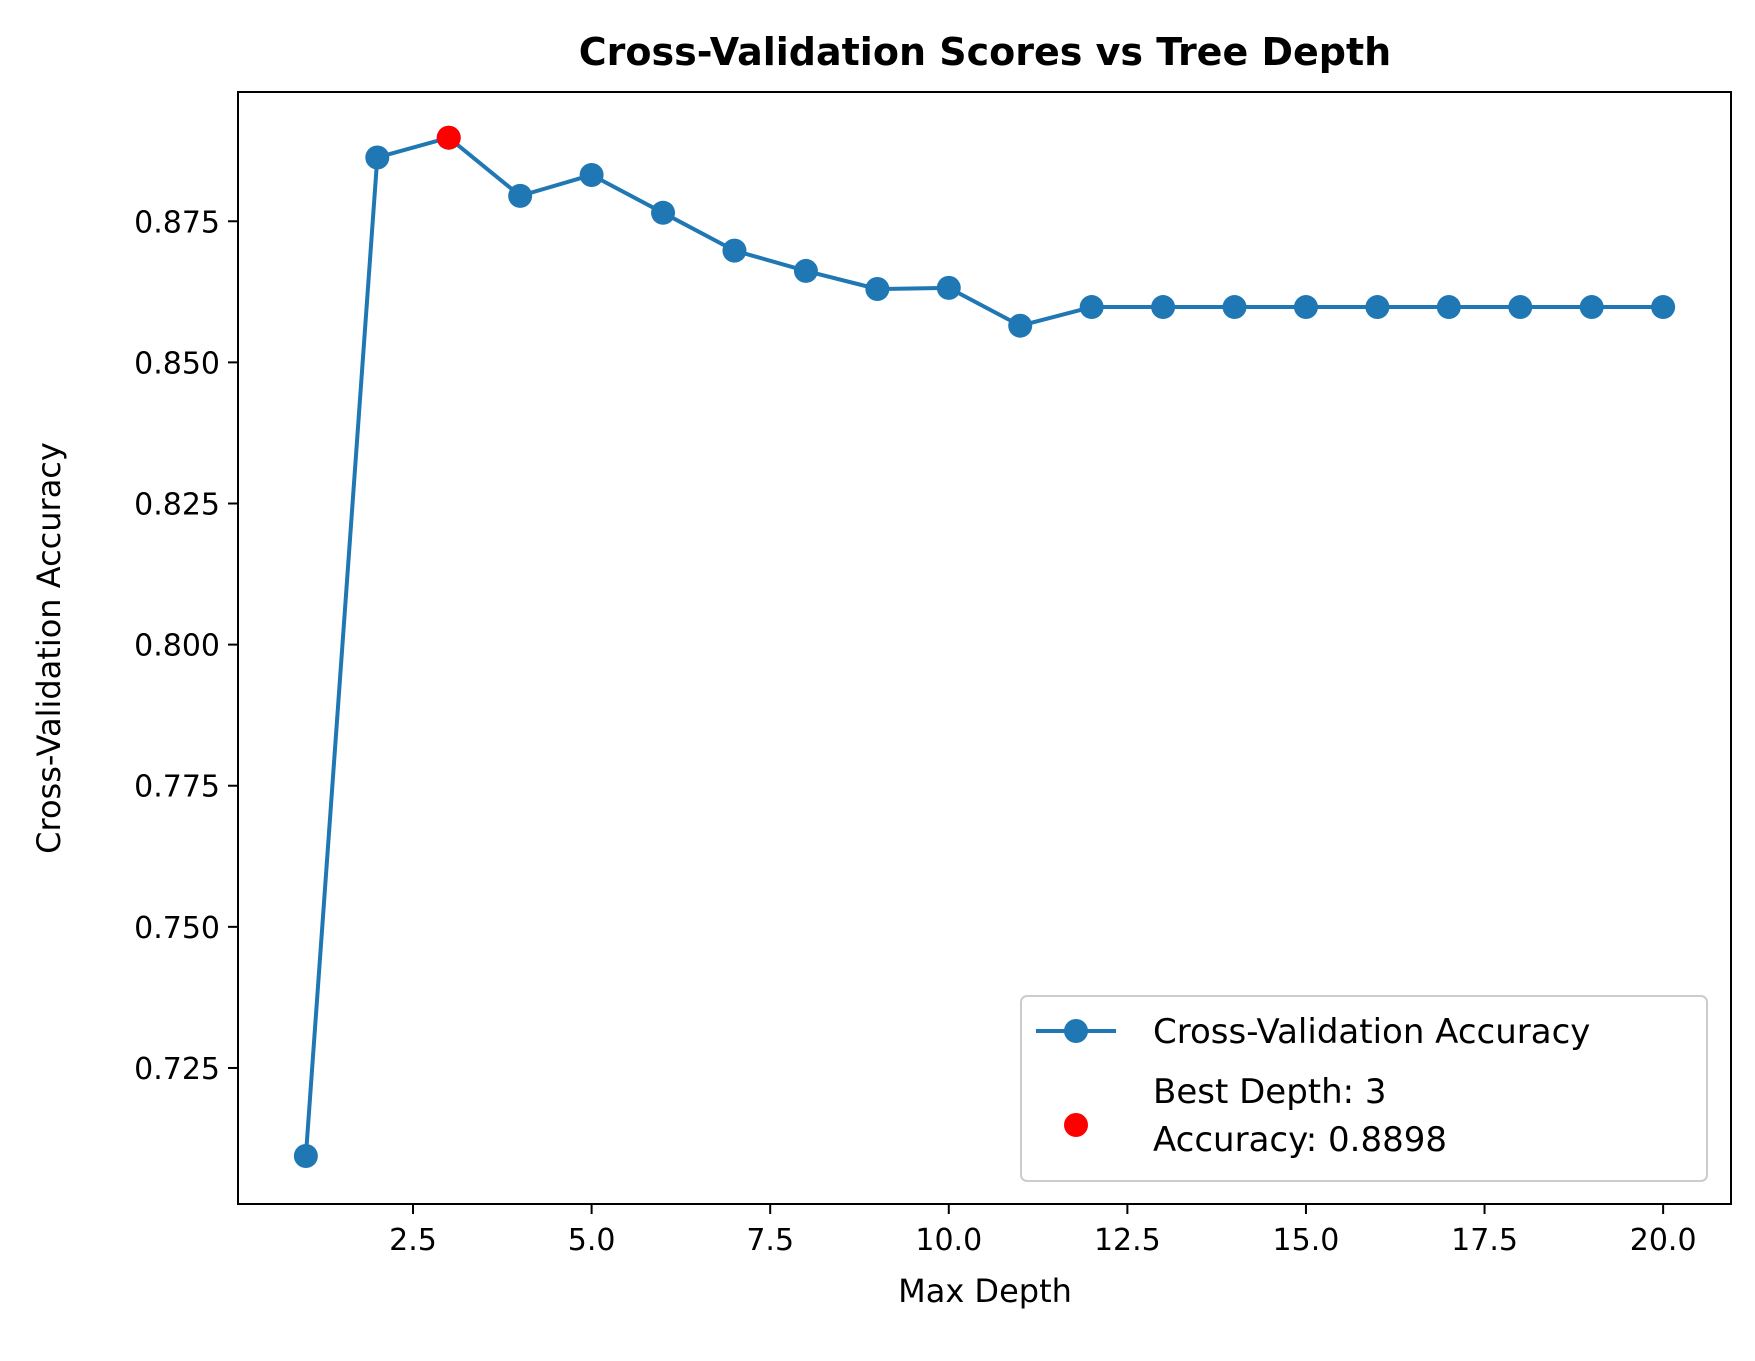 The height and width of the screenshot is (1361, 1755). Describe the element at coordinates (49, 648) in the screenshot. I see `y-axis-label: Cross-Validation Accuracy` at that location.